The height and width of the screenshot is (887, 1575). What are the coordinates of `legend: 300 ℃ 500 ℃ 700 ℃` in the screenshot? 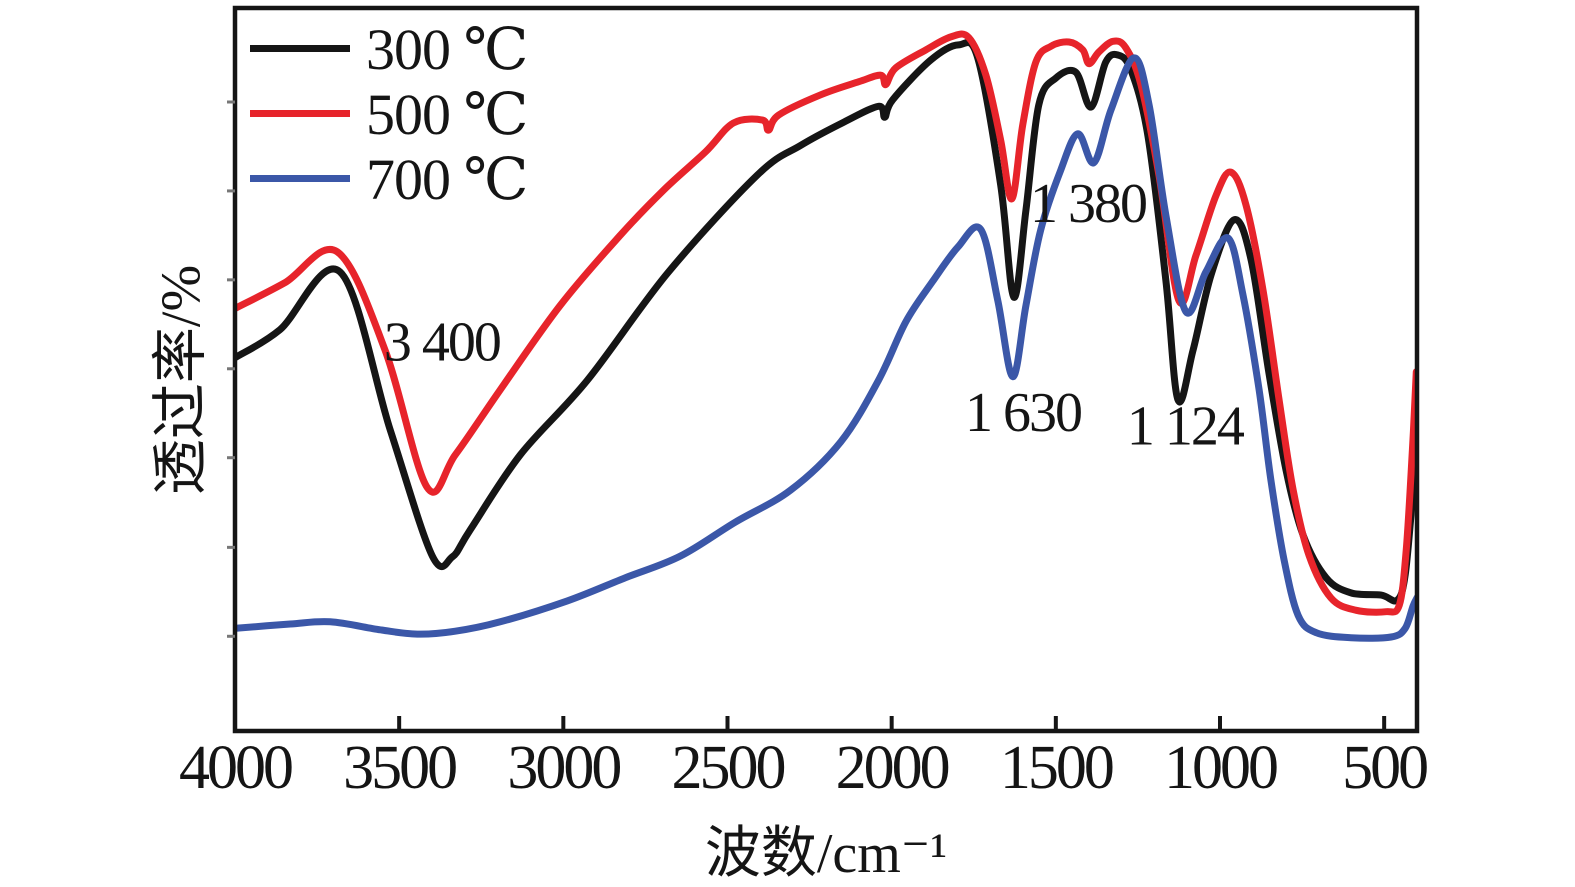 It's located at (389, 114).